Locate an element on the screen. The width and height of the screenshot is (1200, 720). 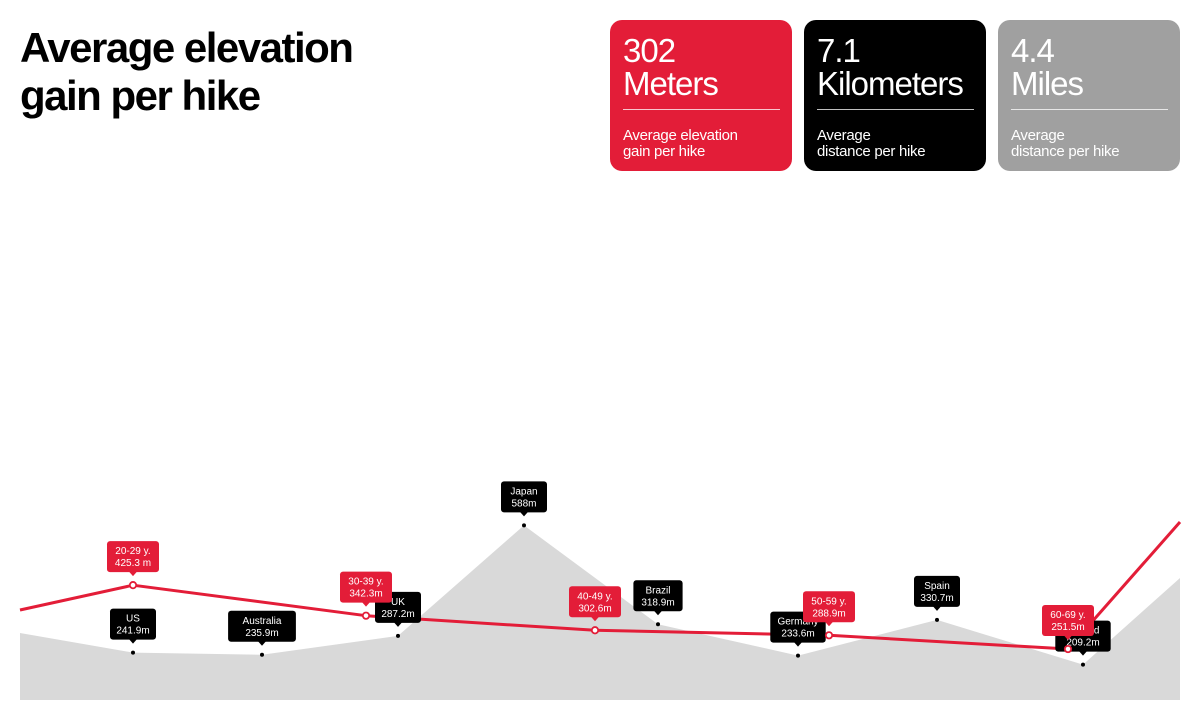
age-group-name: 30-39 y. is located at coordinates (365, 582).